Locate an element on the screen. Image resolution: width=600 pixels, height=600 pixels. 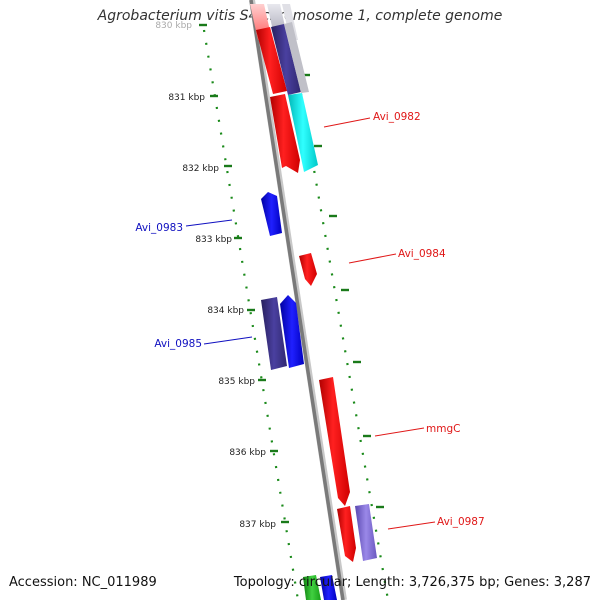
tick-label-836: 836 kbp is located at coordinates (247, 453).